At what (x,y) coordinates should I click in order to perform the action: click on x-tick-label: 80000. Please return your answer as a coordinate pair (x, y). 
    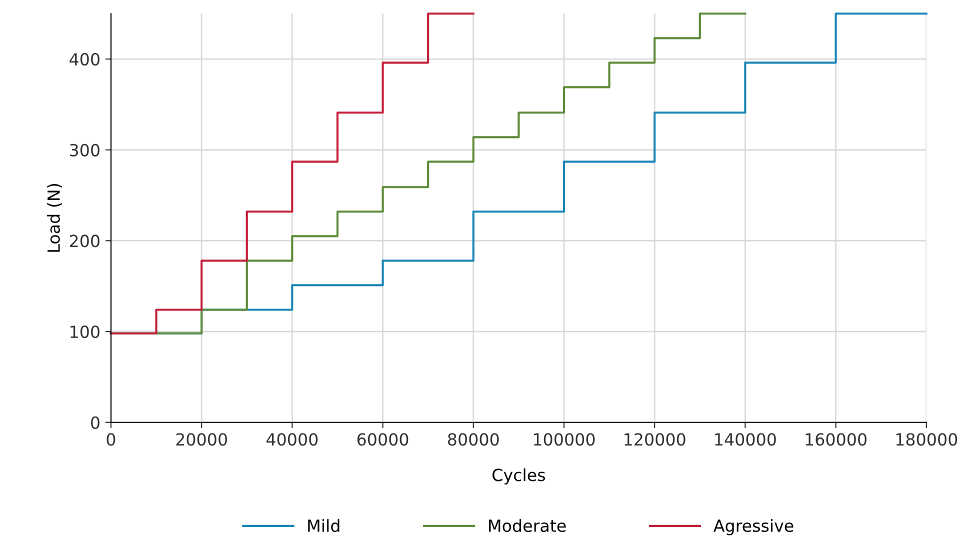
    Looking at the image, I should click on (473, 439).